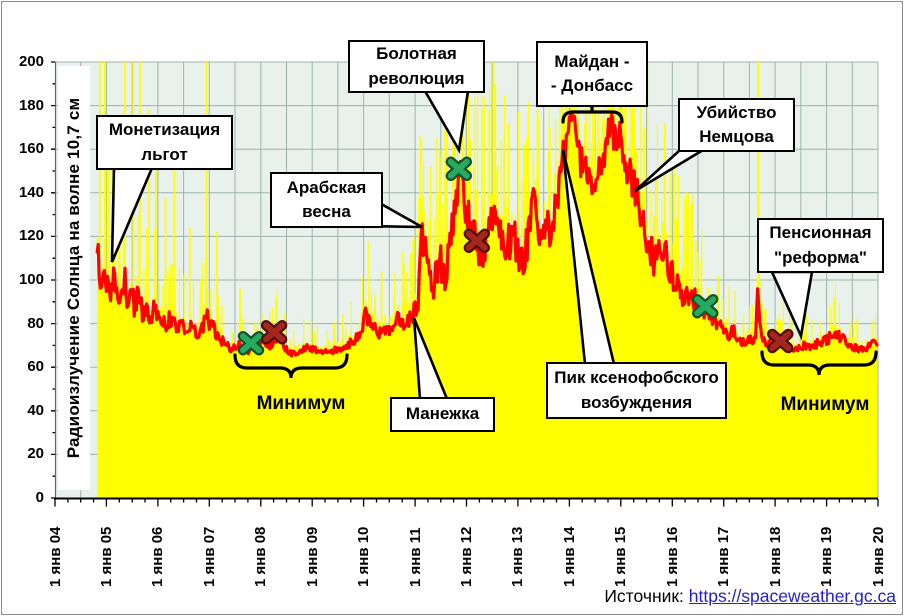 This screenshot has height=616, width=904. Describe the element at coordinates (158, 556) in the screenshot. I see `x-tick-label: 1 янв 06` at that location.